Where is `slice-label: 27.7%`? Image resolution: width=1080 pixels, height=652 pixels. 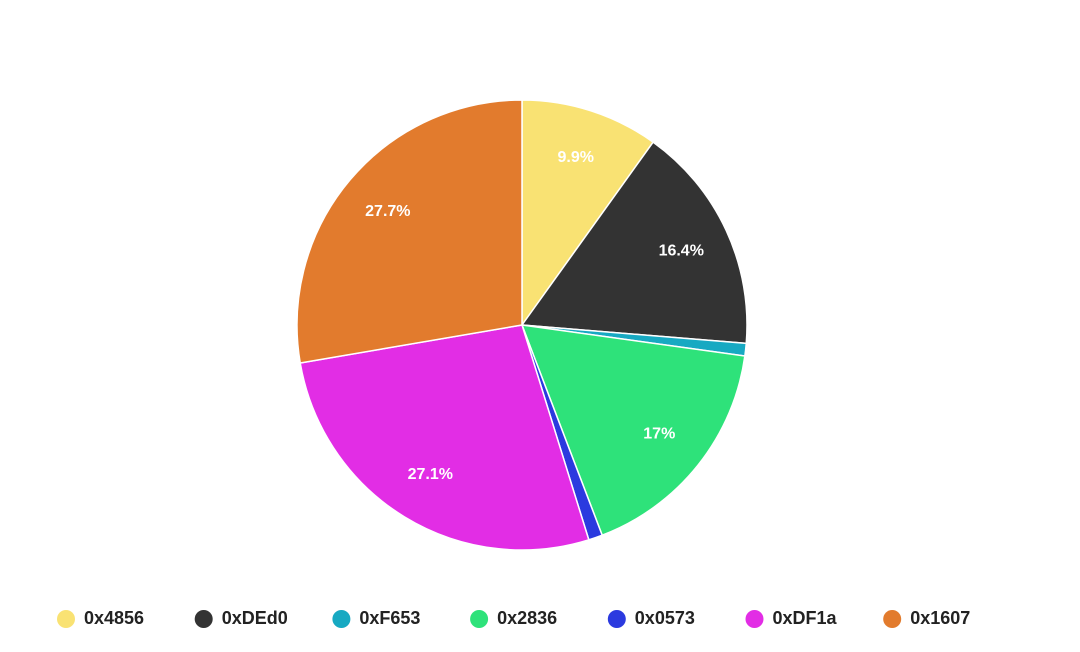
slice-label: 27.7% is located at coordinates (387, 211).